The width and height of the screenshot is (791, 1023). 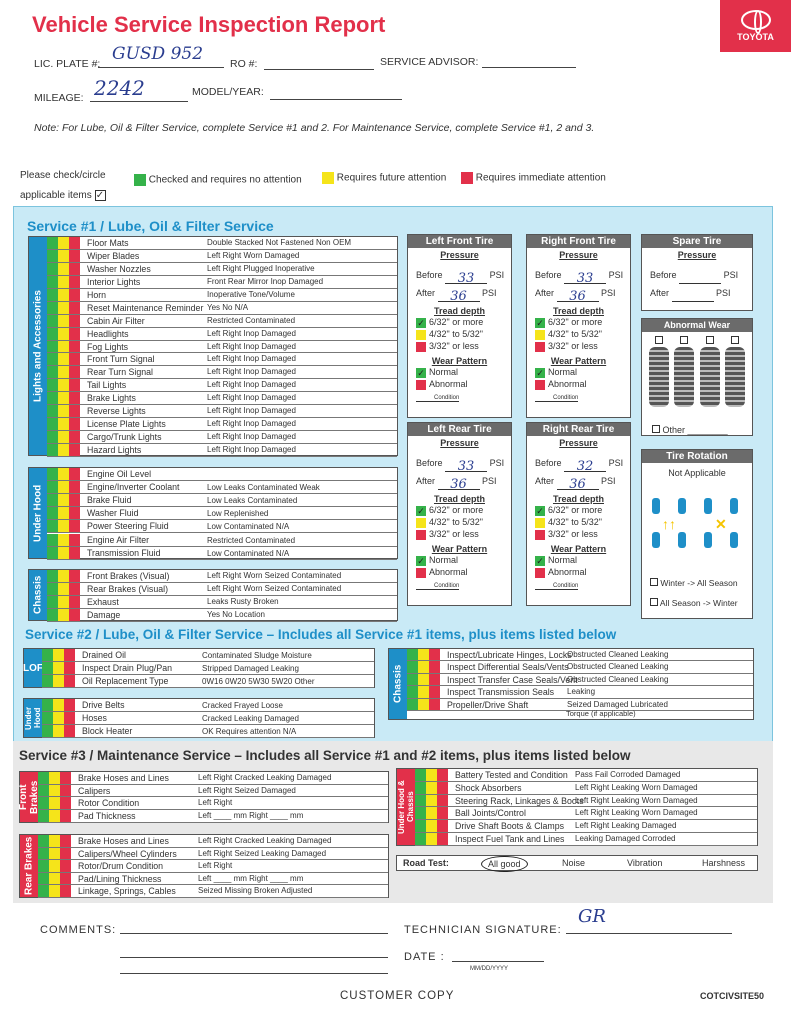 What do you see at coordinates (247, 790) in the screenshot?
I see `item-options: Left Right Seized Damaged` at bounding box center [247, 790].